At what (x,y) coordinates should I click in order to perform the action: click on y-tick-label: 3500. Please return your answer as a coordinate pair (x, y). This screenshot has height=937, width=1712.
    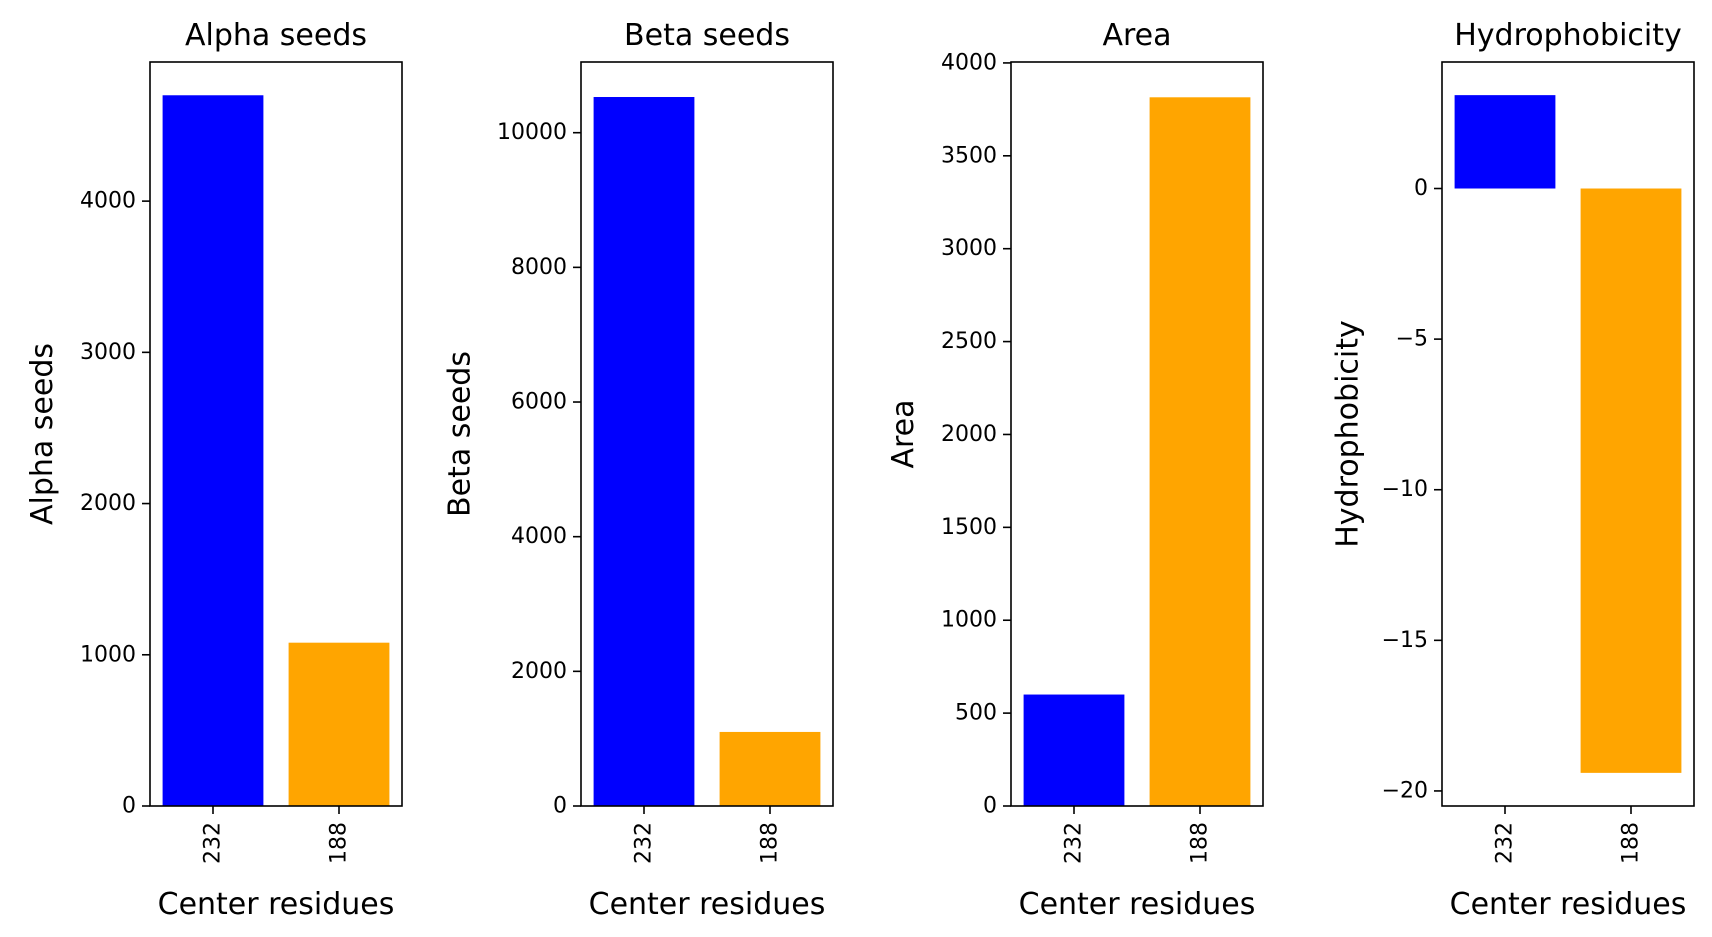
    Looking at the image, I should click on (969, 155).